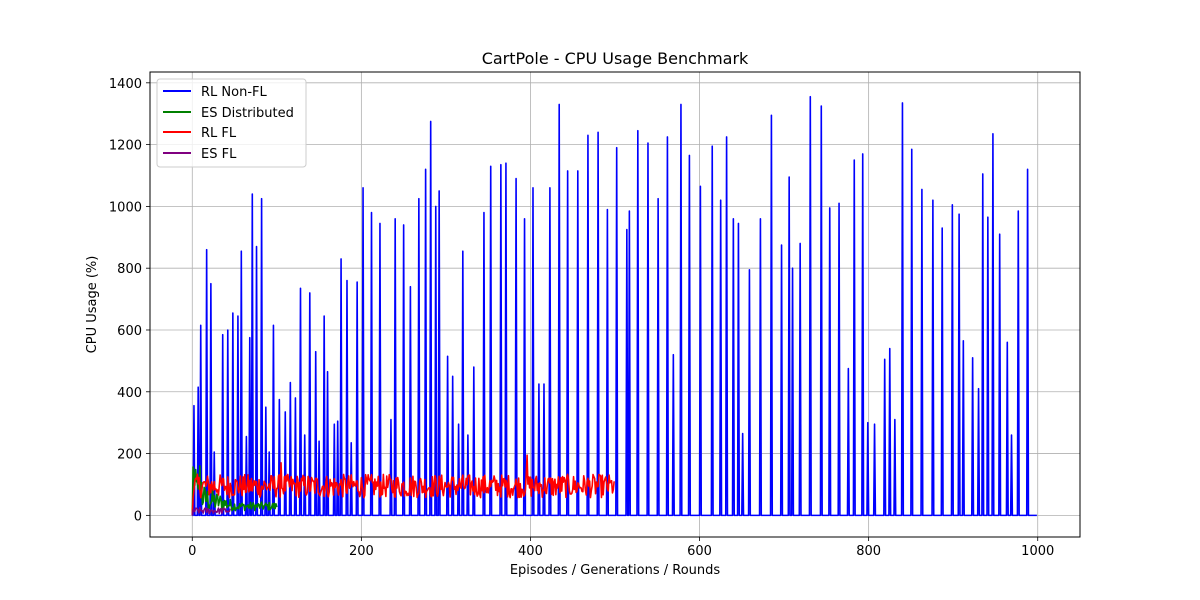 The height and width of the screenshot is (600, 1200). I want to click on x-tick-label: 600, so click(699, 551).